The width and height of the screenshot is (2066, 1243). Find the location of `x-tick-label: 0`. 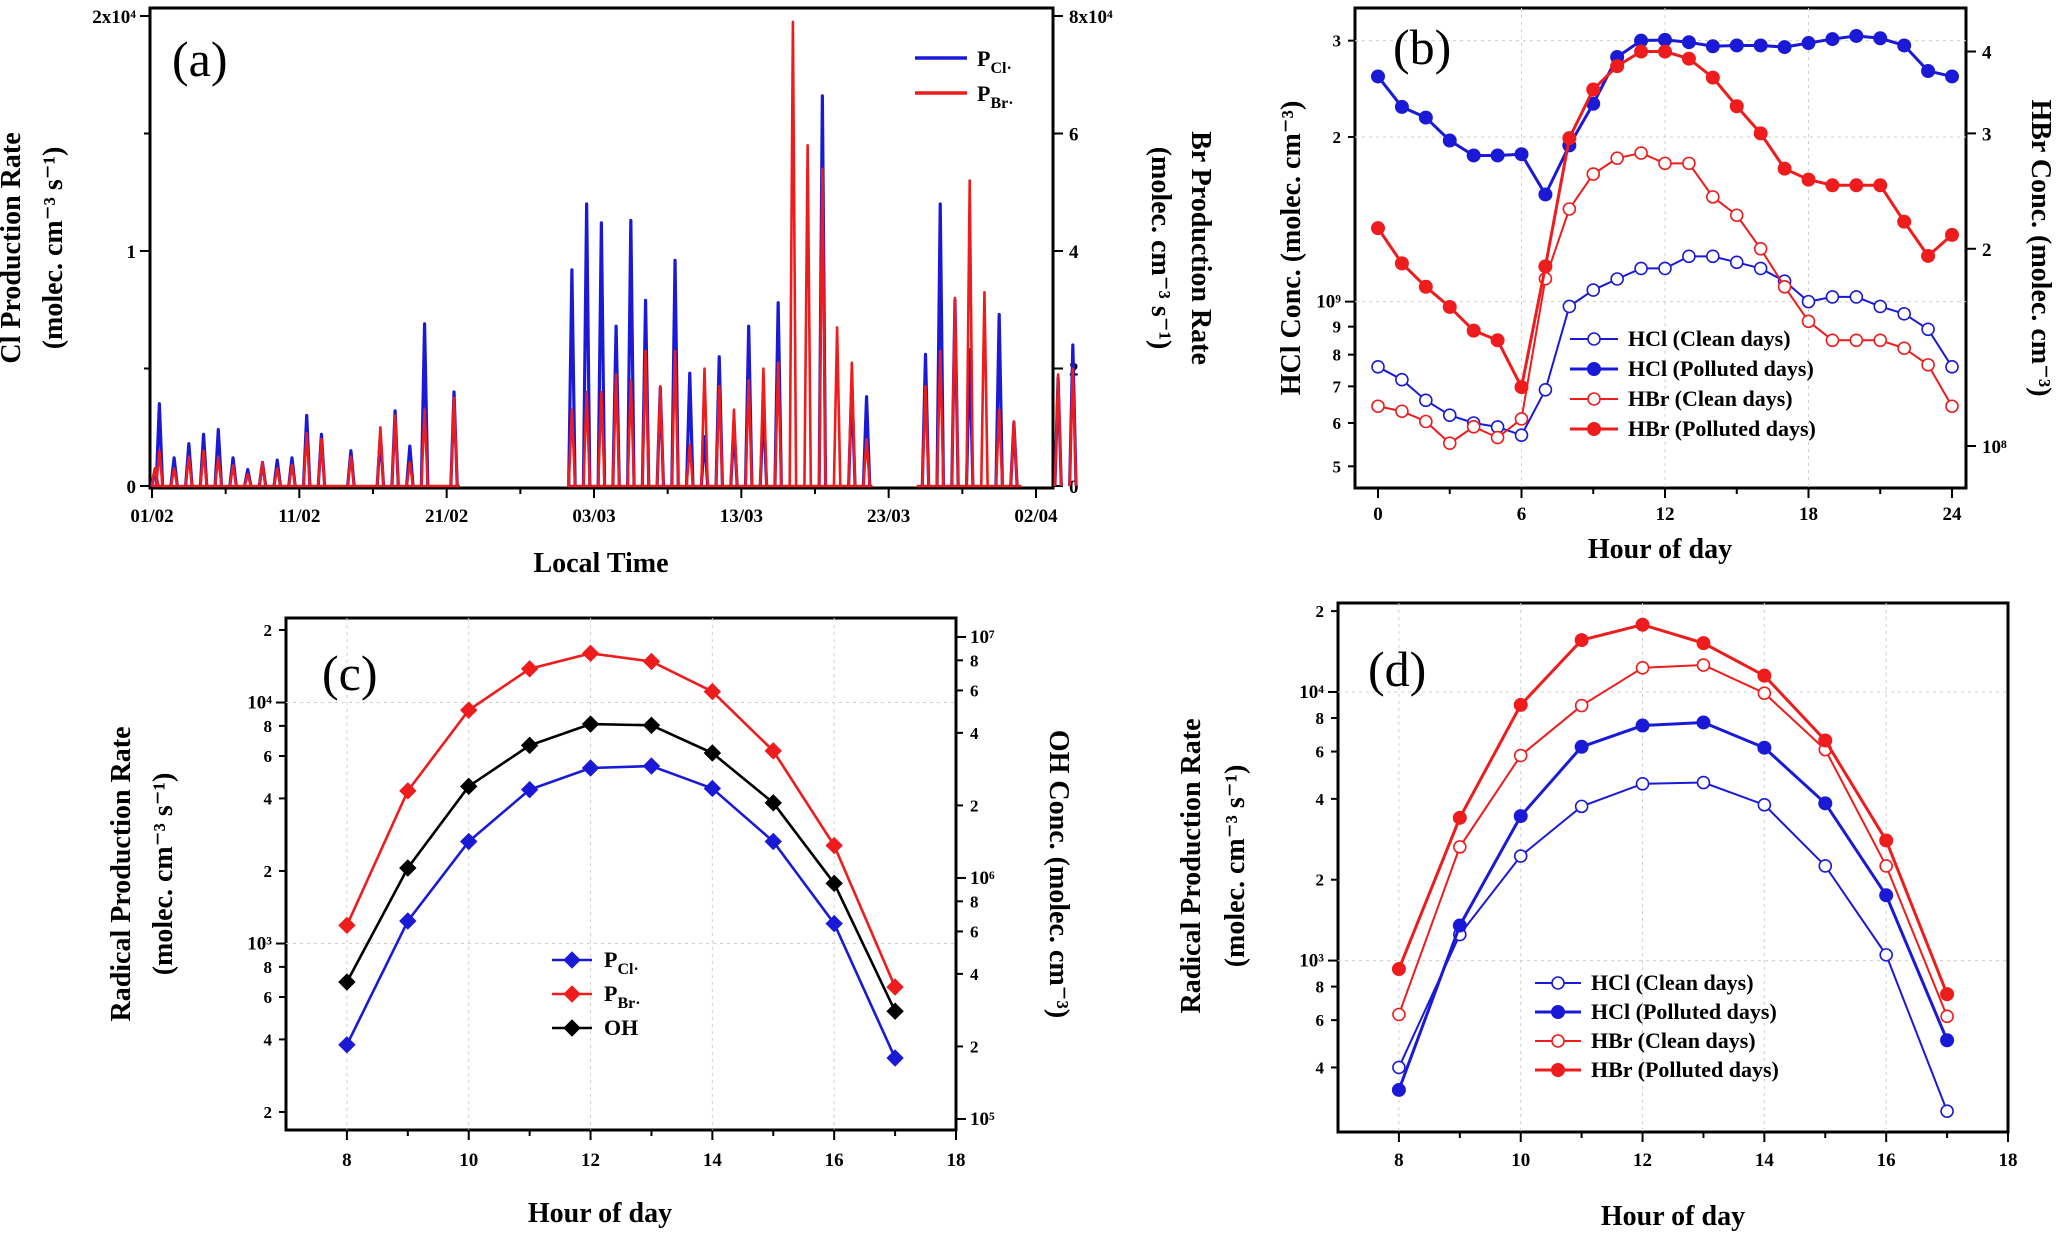

x-tick-label: 0 is located at coordinates (1378, 514).